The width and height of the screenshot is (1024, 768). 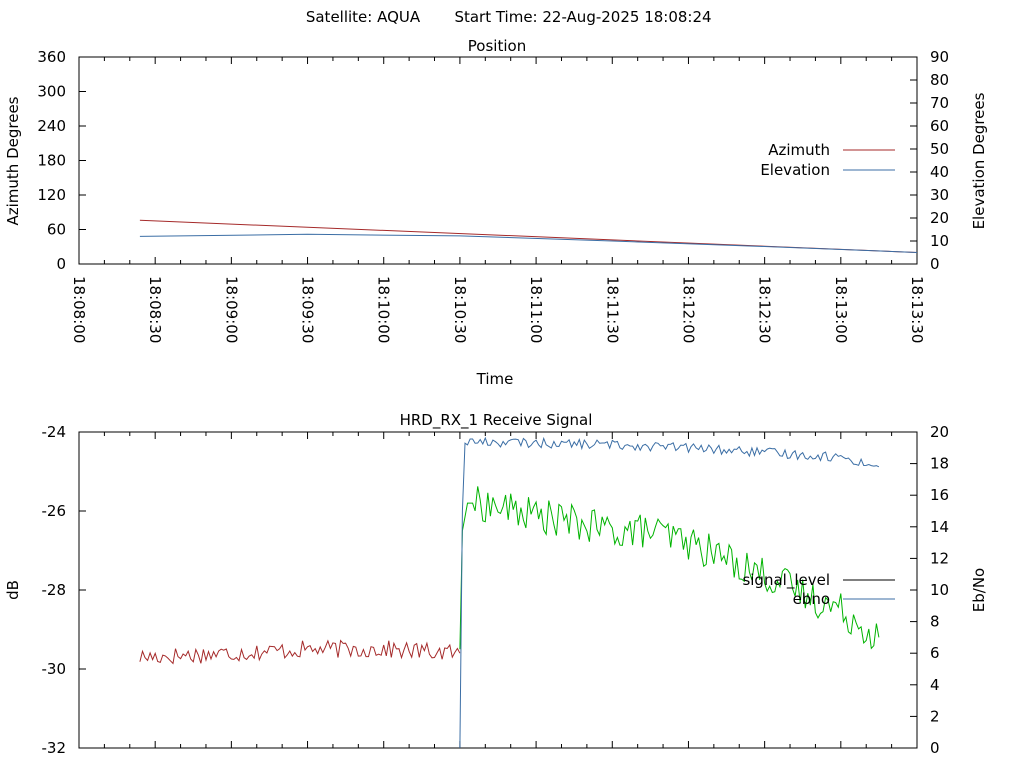 What do you see at coordinates (54, 590) in the screenshot?
I see `signal-left-tick-label: -28` at bounding box center [54, 590].